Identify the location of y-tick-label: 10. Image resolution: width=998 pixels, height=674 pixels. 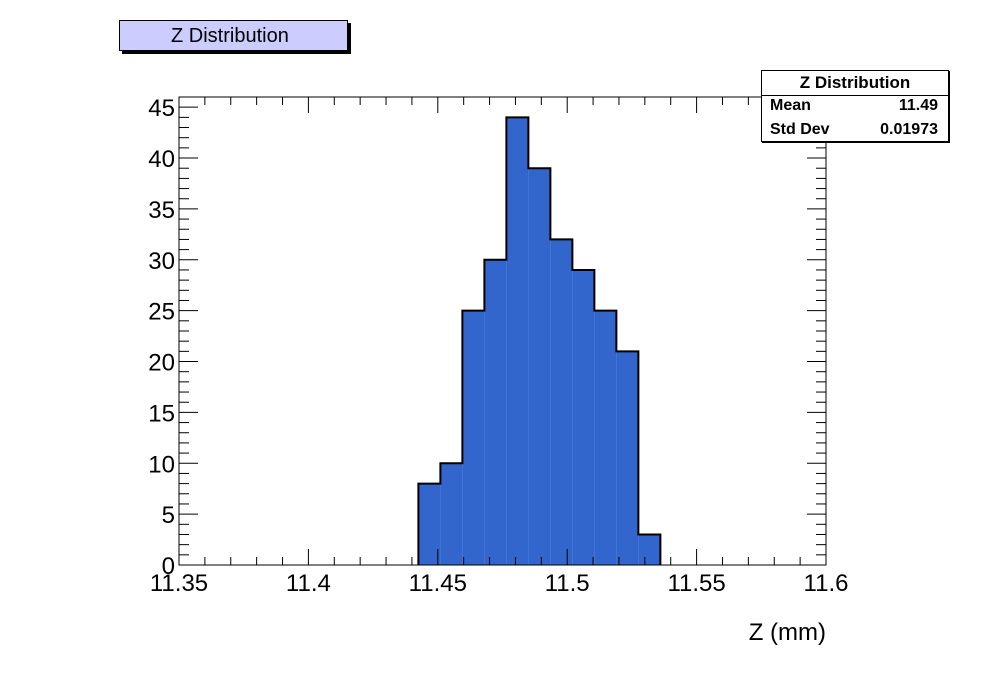
(161, 464).